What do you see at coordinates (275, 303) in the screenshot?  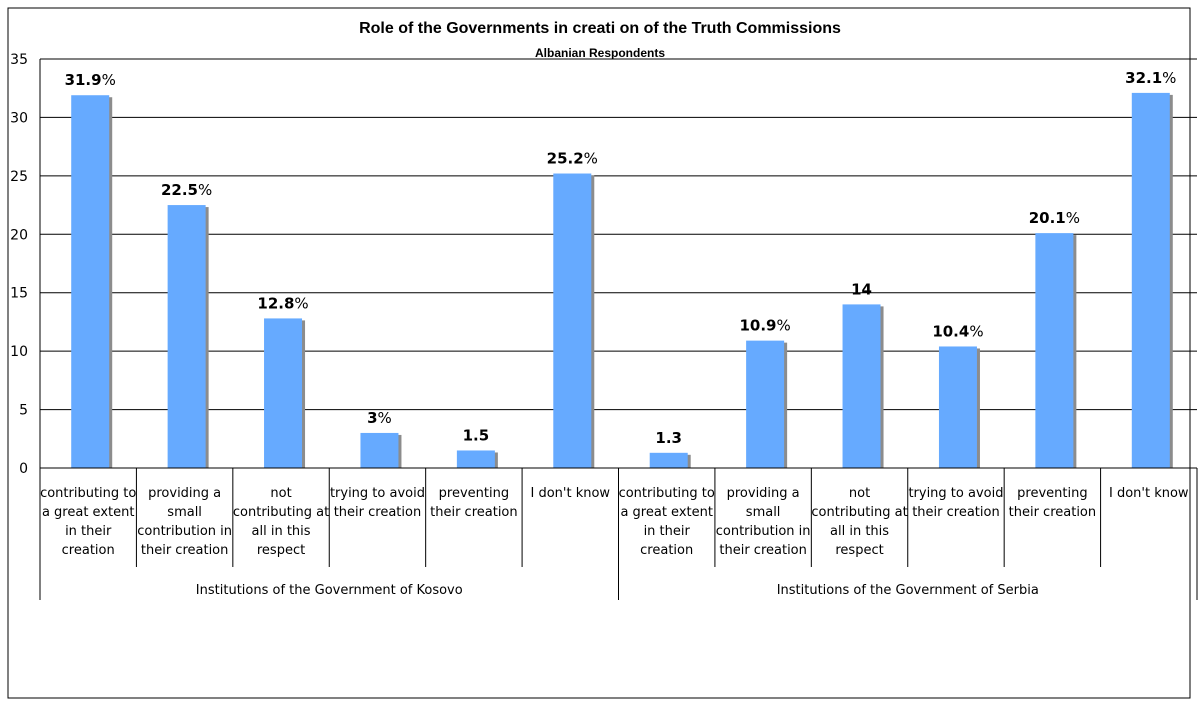 I see `data-label-value: 12.8` at bounding box center [275, 303].